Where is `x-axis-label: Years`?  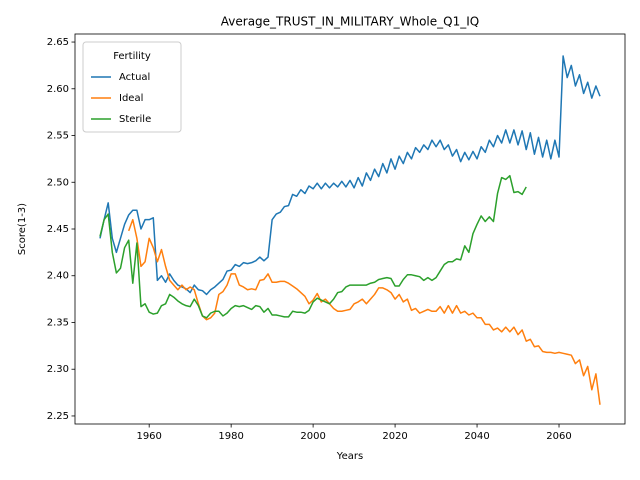
x-axis-label: Years is located at coordinates (349, 456).